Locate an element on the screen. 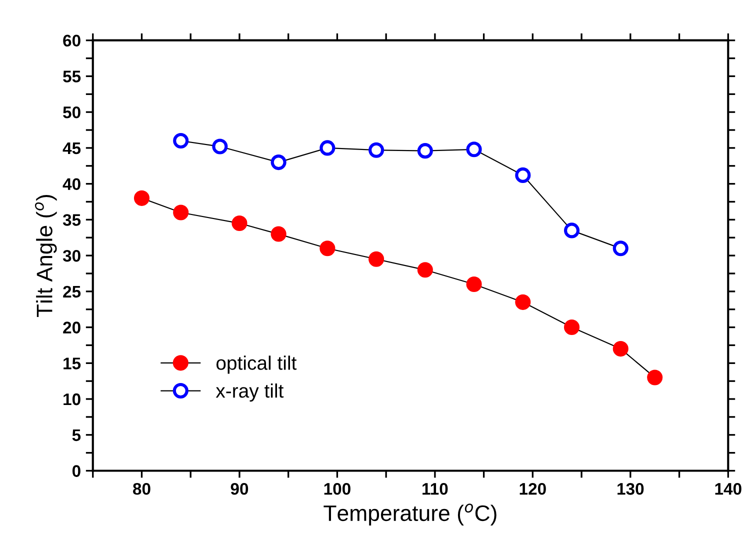  x-tick-label: 140 is located at coordinates (728, 488).